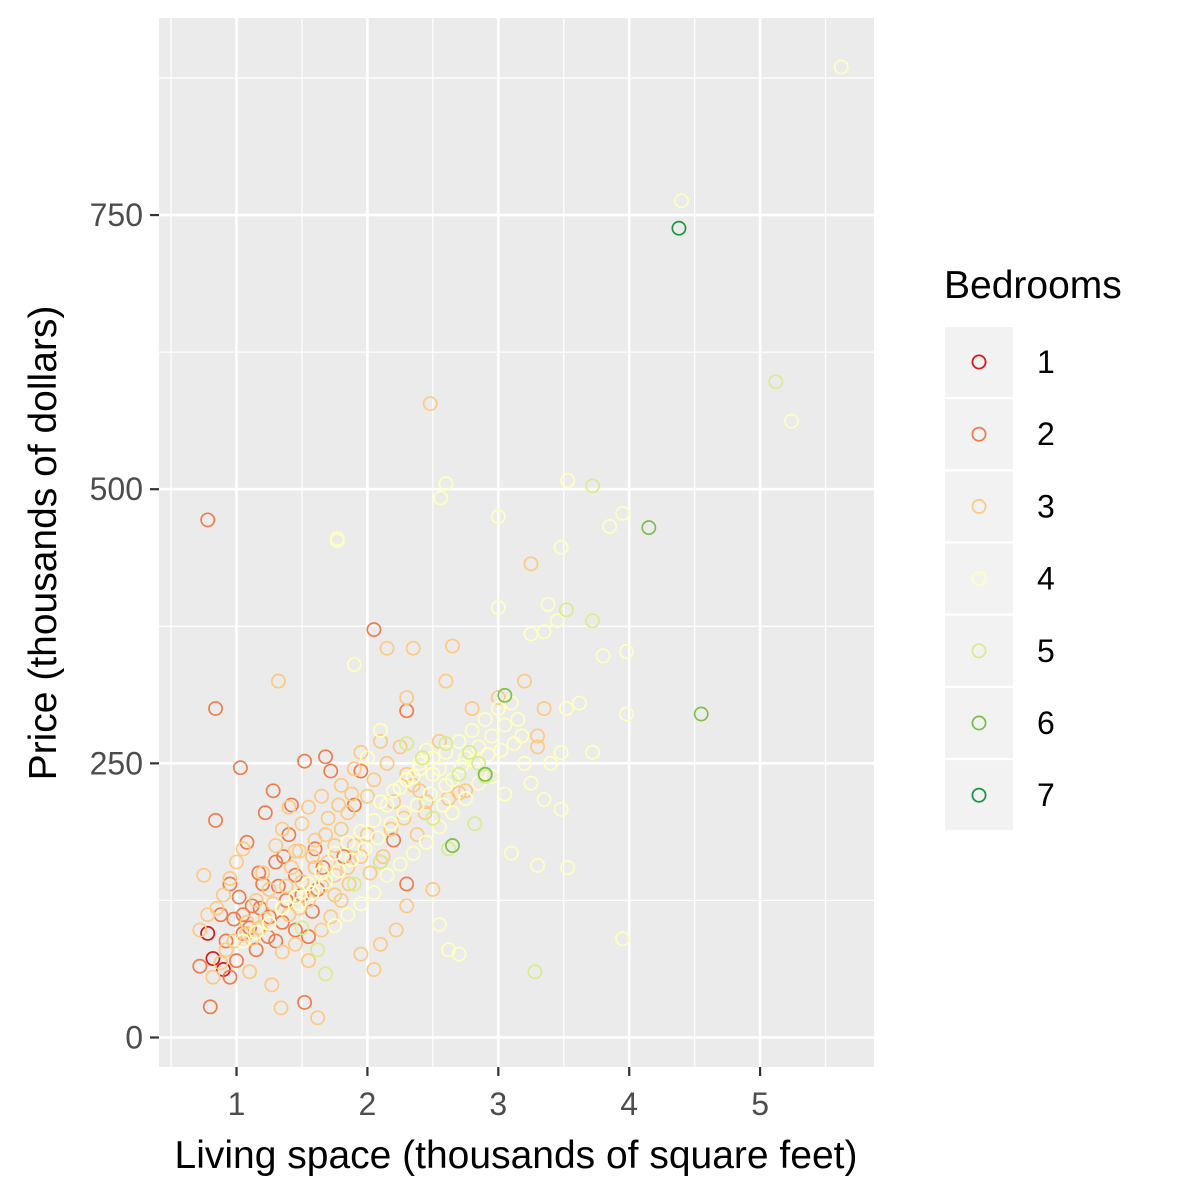 The image size is (1200, 1200). Describe the element at coordinates (516, 1155) in the screenshot. I see `x-axis-title: Living space (thousands of square feet)` at that location.